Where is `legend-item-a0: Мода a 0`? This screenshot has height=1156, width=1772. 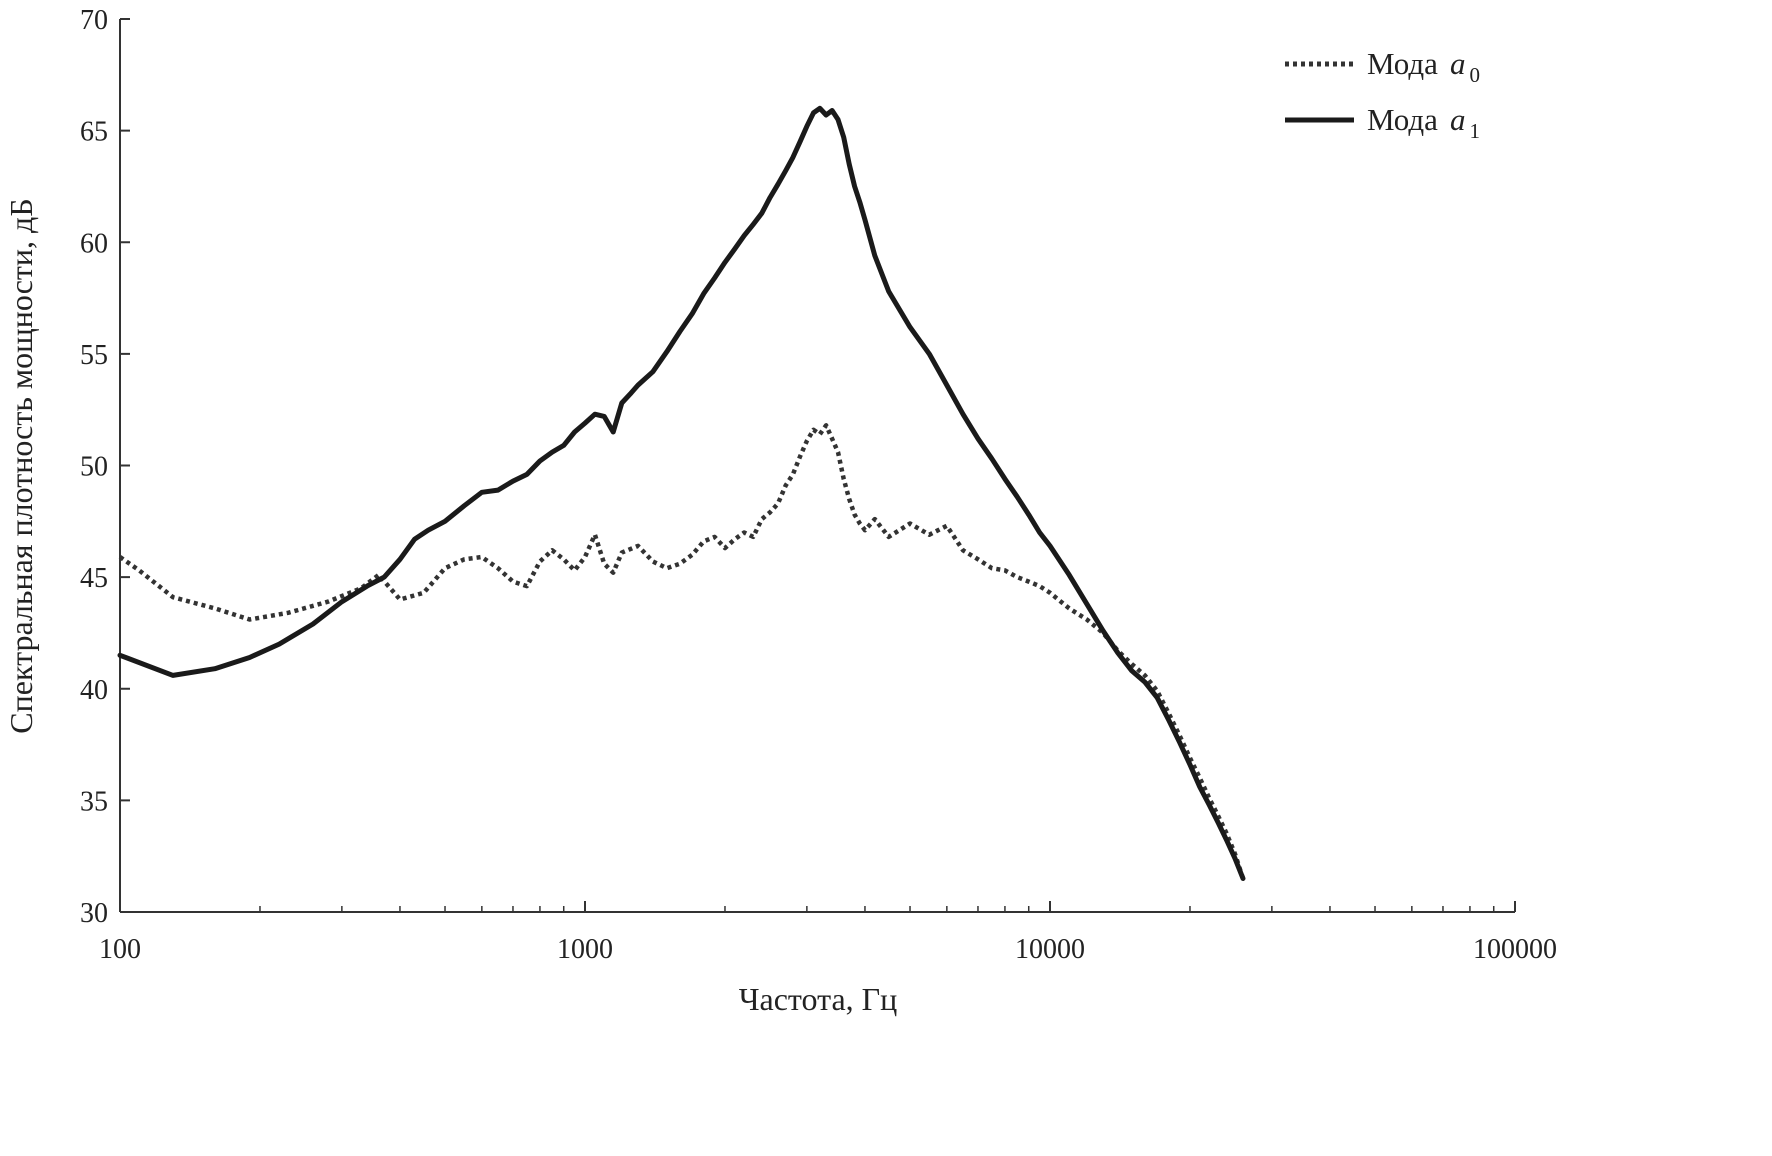
legend-item-a0: Мода a 0 is located at coordinates (1382, 66).